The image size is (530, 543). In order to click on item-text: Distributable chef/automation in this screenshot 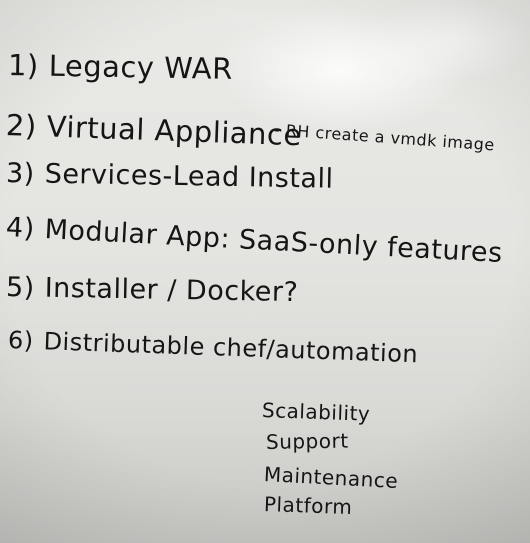, I will do `click(231, 348)`.